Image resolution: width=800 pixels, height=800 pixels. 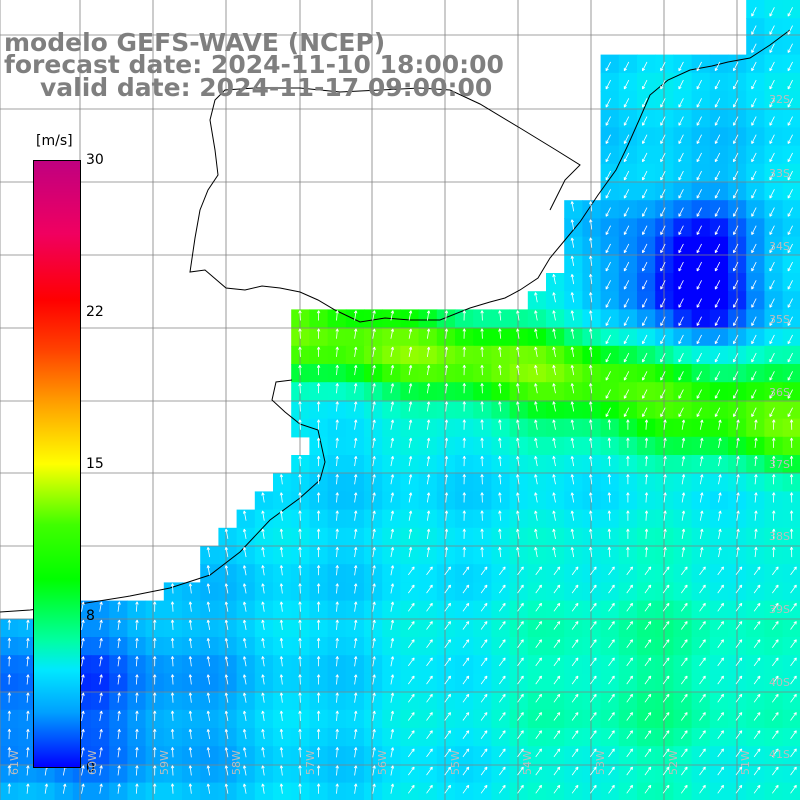 What do you see at coordinates (90, 616) in the screenshot?
I see `colorbar-tick-8: 8` at bounding box center [90, 616].